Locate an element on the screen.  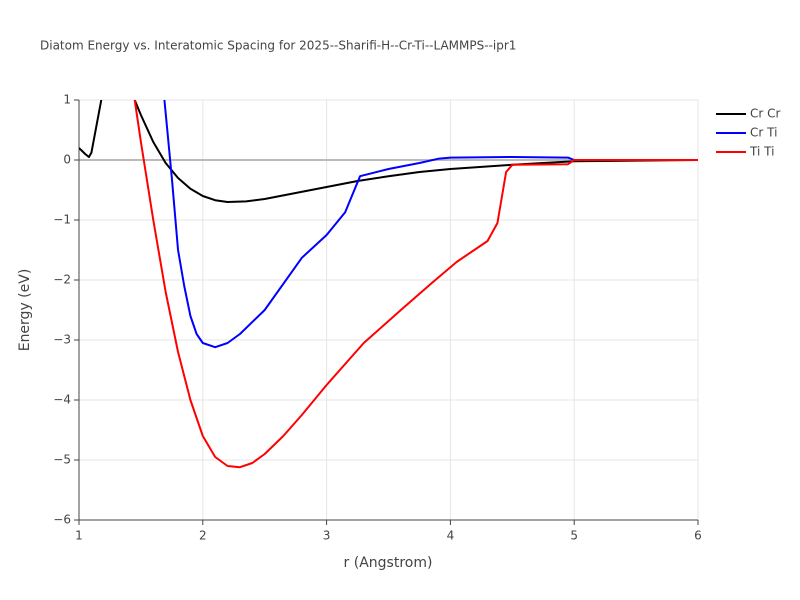
x-tick-label: 6 is located at coordinates (698, 536).